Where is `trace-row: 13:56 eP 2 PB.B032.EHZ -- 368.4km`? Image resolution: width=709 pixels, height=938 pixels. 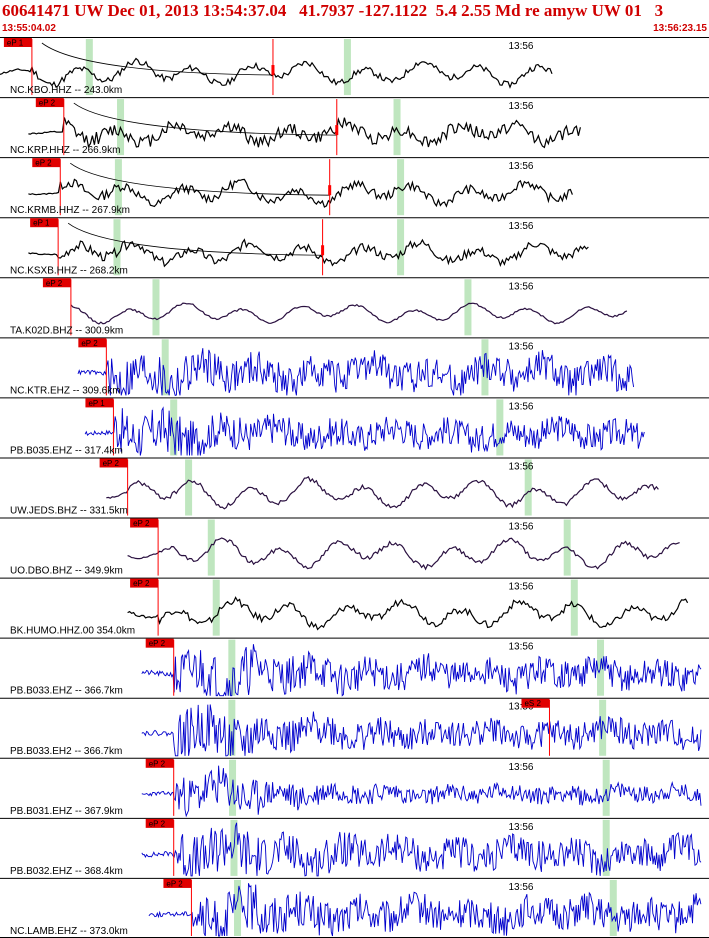 trace-row: 13:56 eP 2 PB.B032.EHZ -- 368.4km is located at coordinates (354, 847).